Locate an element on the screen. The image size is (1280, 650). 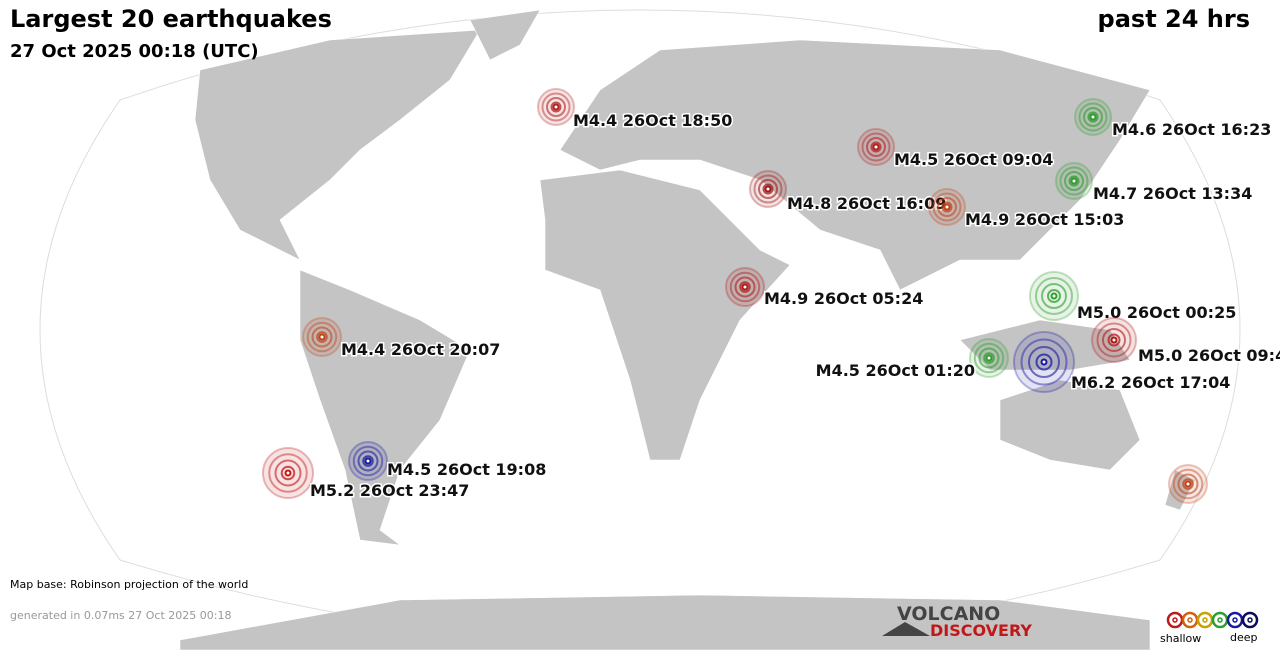
quake-label: M4.5 26Oct 09:04 is located at coordinates (973, 159).